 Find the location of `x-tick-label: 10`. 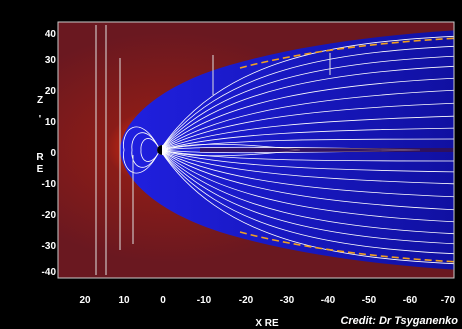

x-tick-label: 10 is located at coordinates (124, 300).